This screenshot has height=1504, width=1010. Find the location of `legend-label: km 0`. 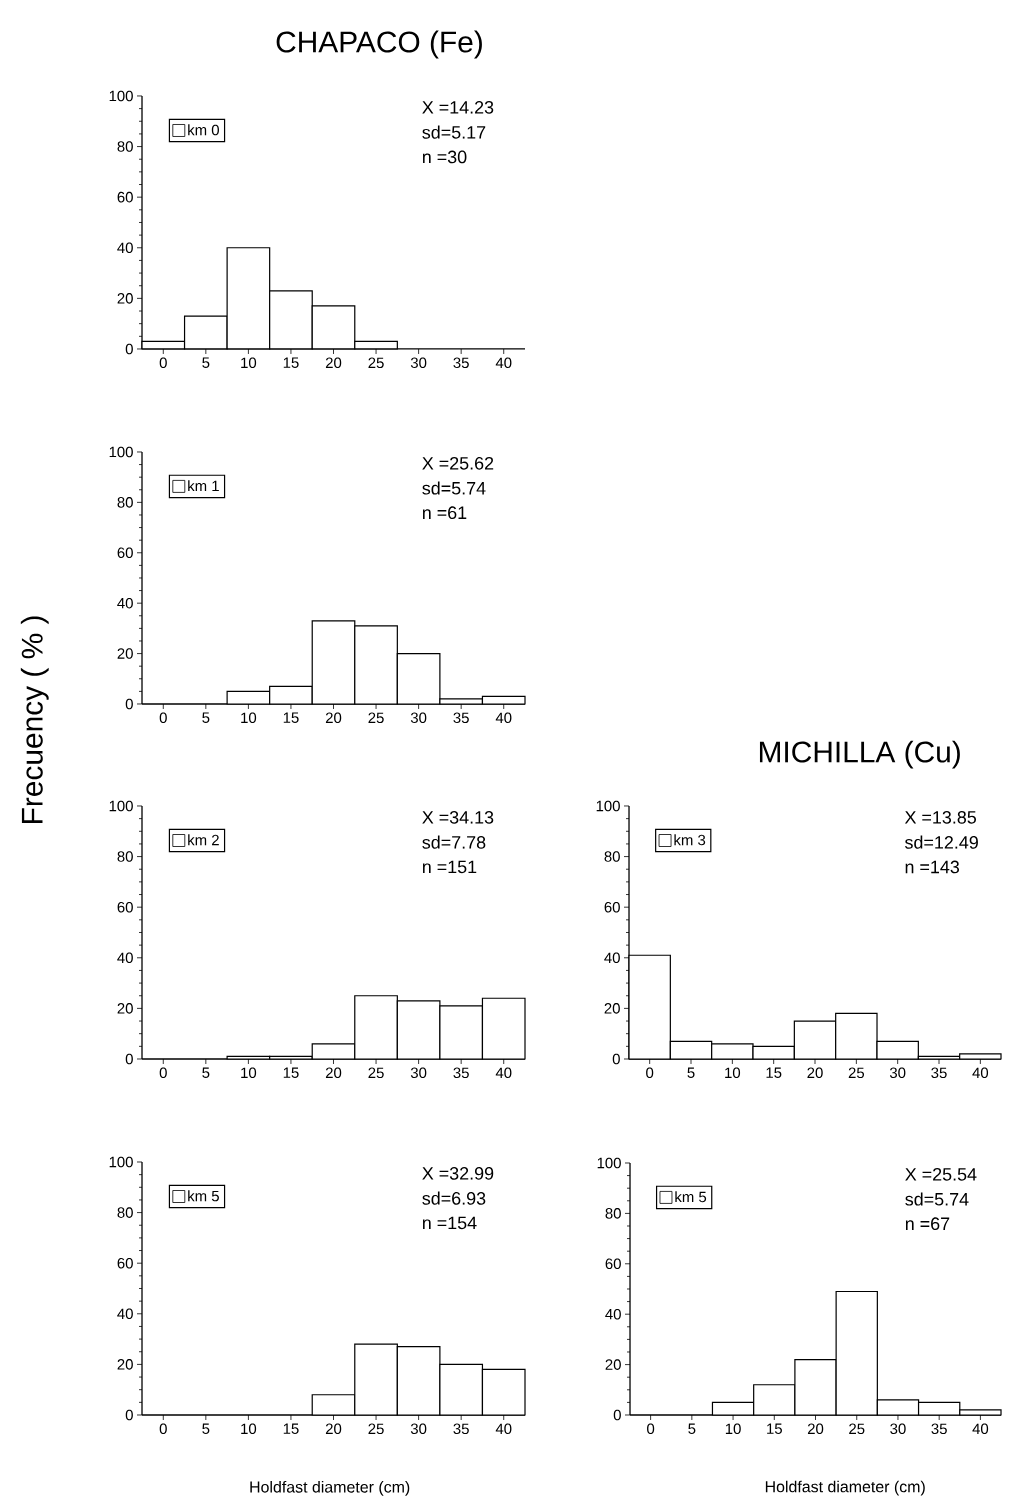

legend-label: km 0 is located at coordinates (203, 130).